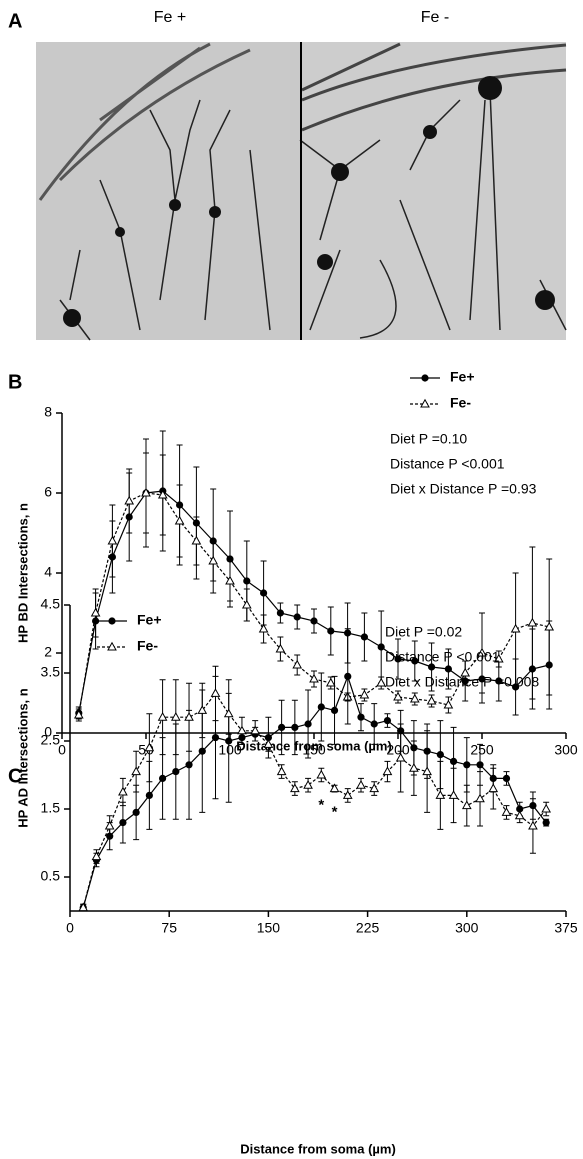 This screenshot has width=583, height=1159. Describe the element at coordinates (62, 750) in the screenshot. I see `x-tick-label: 0` at that location.